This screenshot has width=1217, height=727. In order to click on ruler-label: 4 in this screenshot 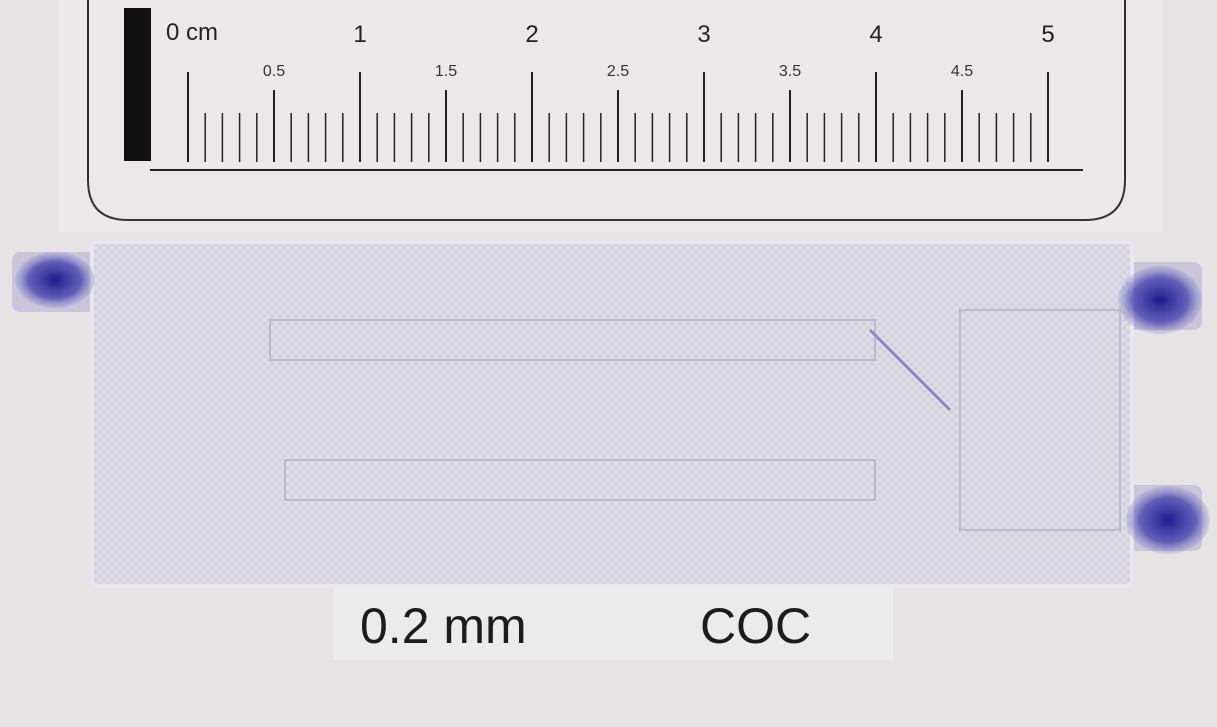, I will do `click(875, 34)`.